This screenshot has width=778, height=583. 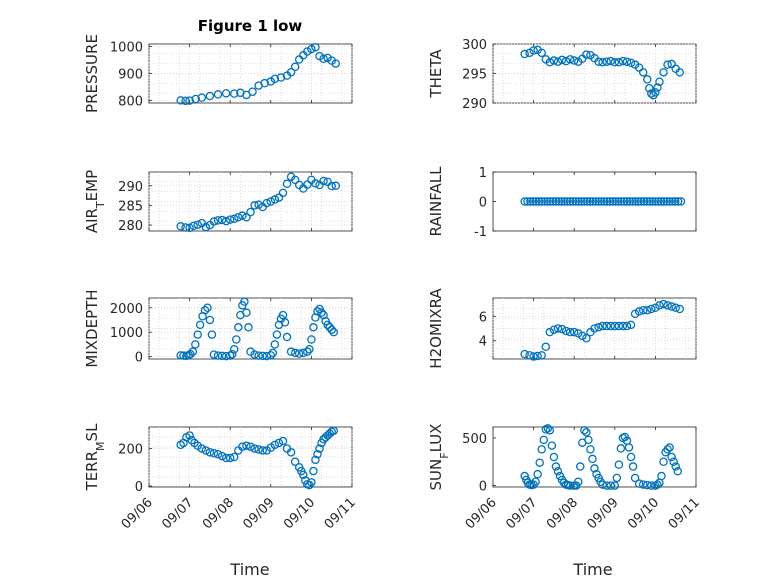 What do you see at coordinates (436, 74) in the screenshot?
I see `panel-2-y-axis-label: THETA` at bounding box center [436, 74].